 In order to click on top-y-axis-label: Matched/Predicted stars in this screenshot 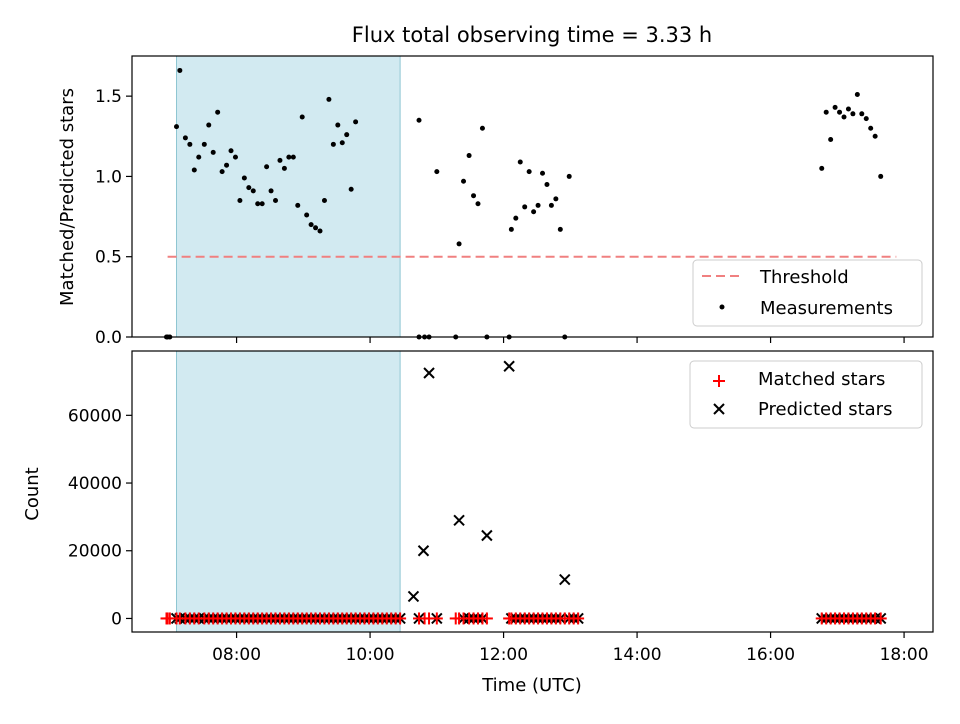, I will do `click(67, 197)`.